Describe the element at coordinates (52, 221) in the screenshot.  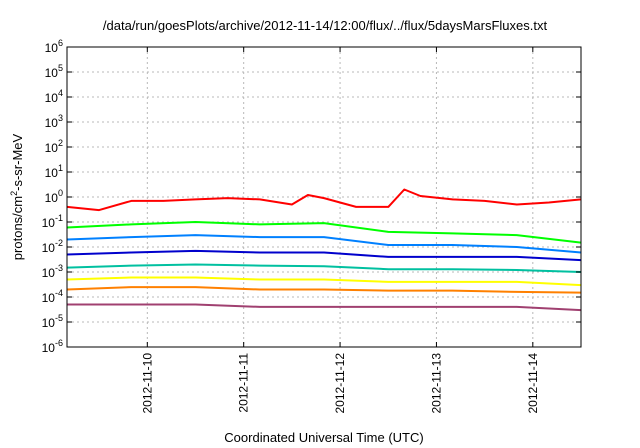
I see `y-tick-label: 10⁻¹` at that location.